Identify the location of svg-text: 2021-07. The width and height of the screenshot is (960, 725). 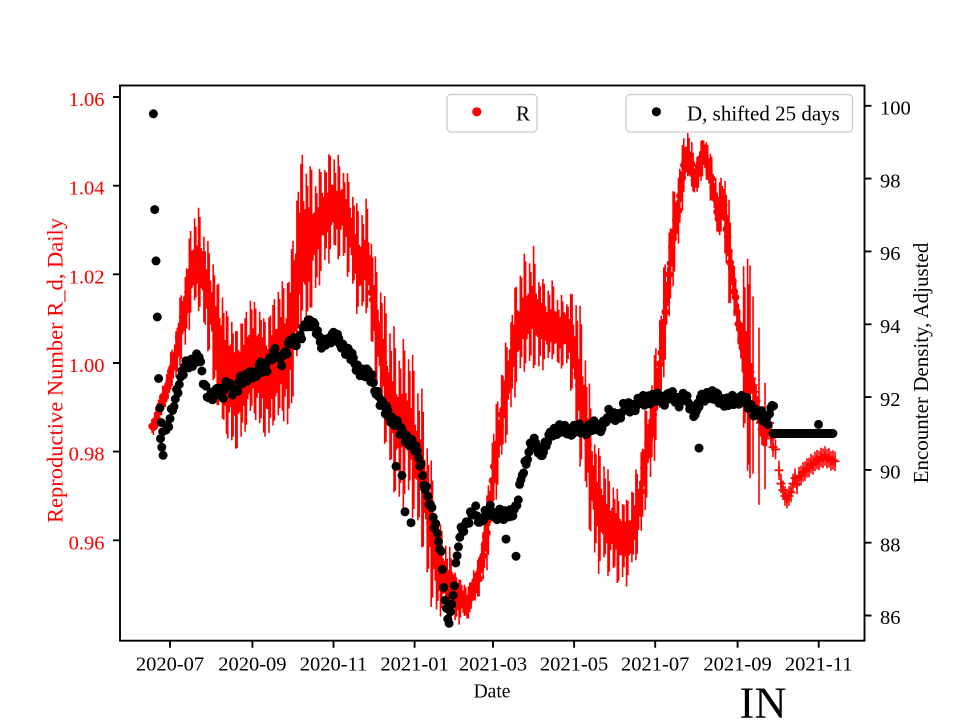
(655, 665).